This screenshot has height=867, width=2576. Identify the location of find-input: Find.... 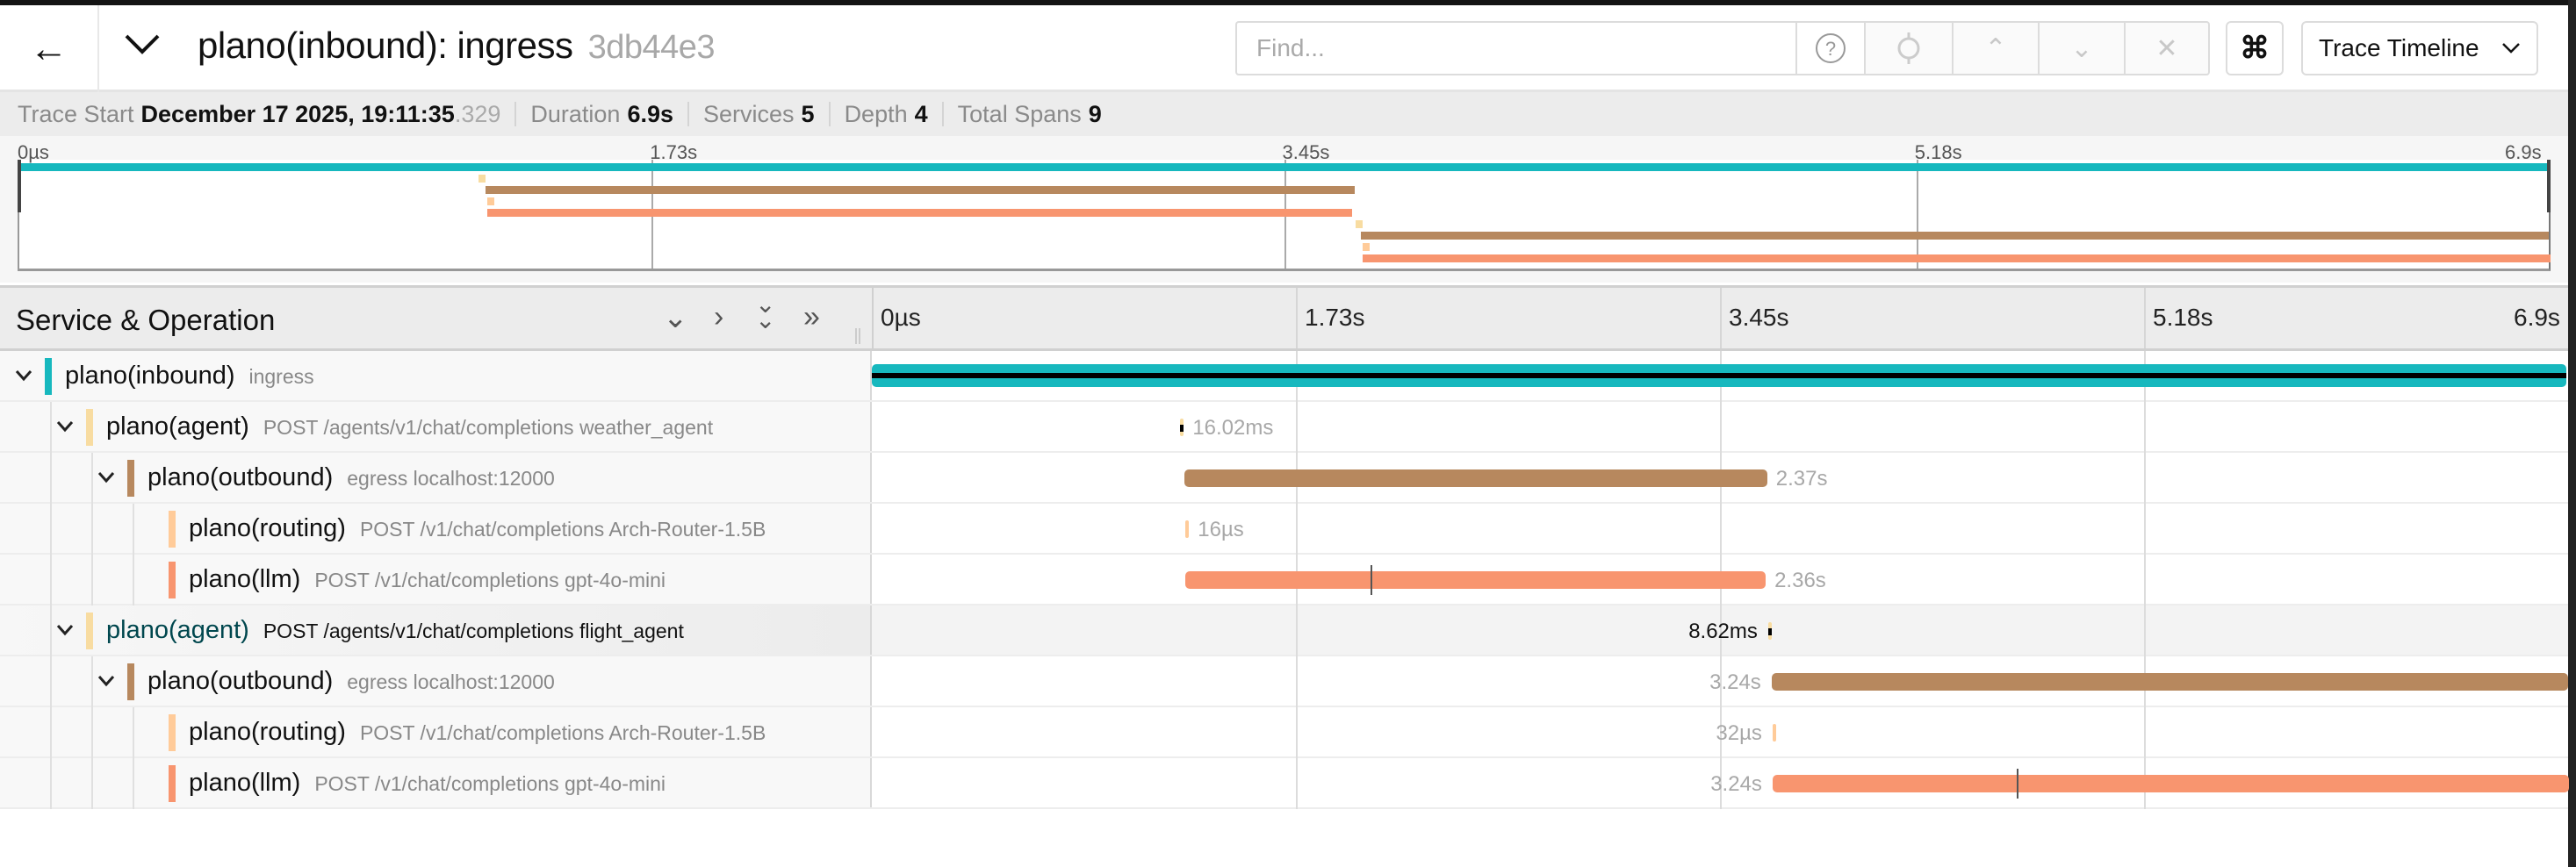
(1515, 48).